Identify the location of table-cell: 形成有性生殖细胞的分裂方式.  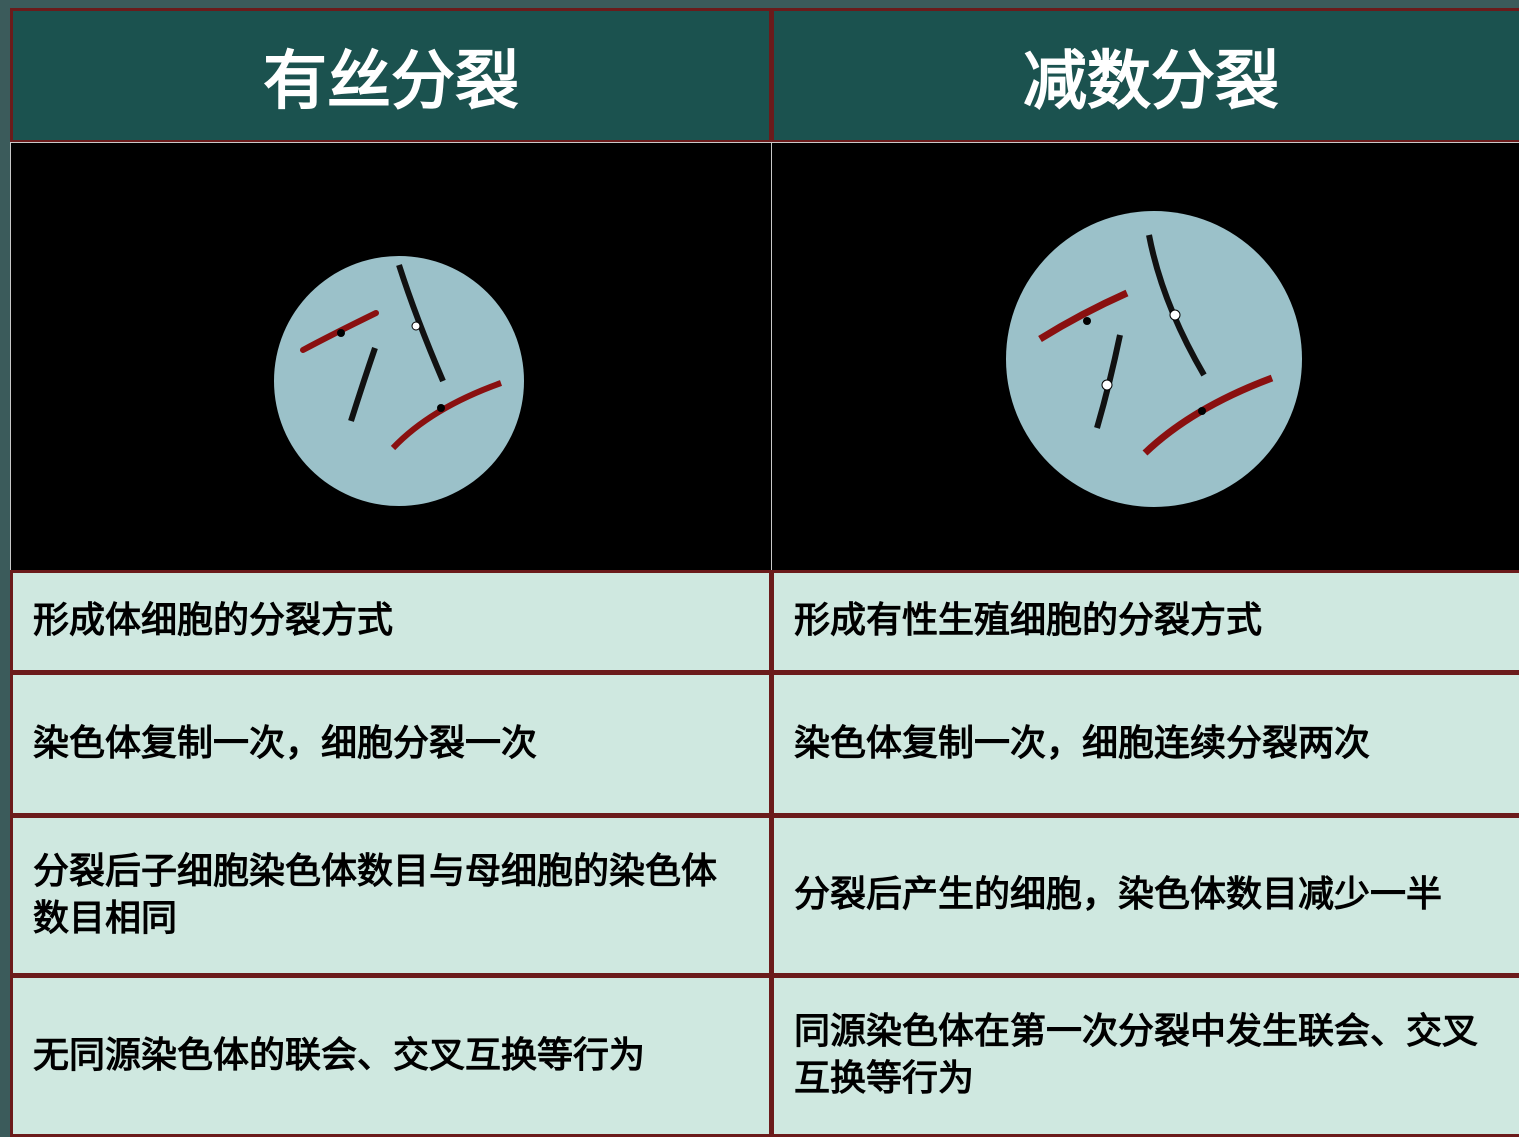
(1145, 621).